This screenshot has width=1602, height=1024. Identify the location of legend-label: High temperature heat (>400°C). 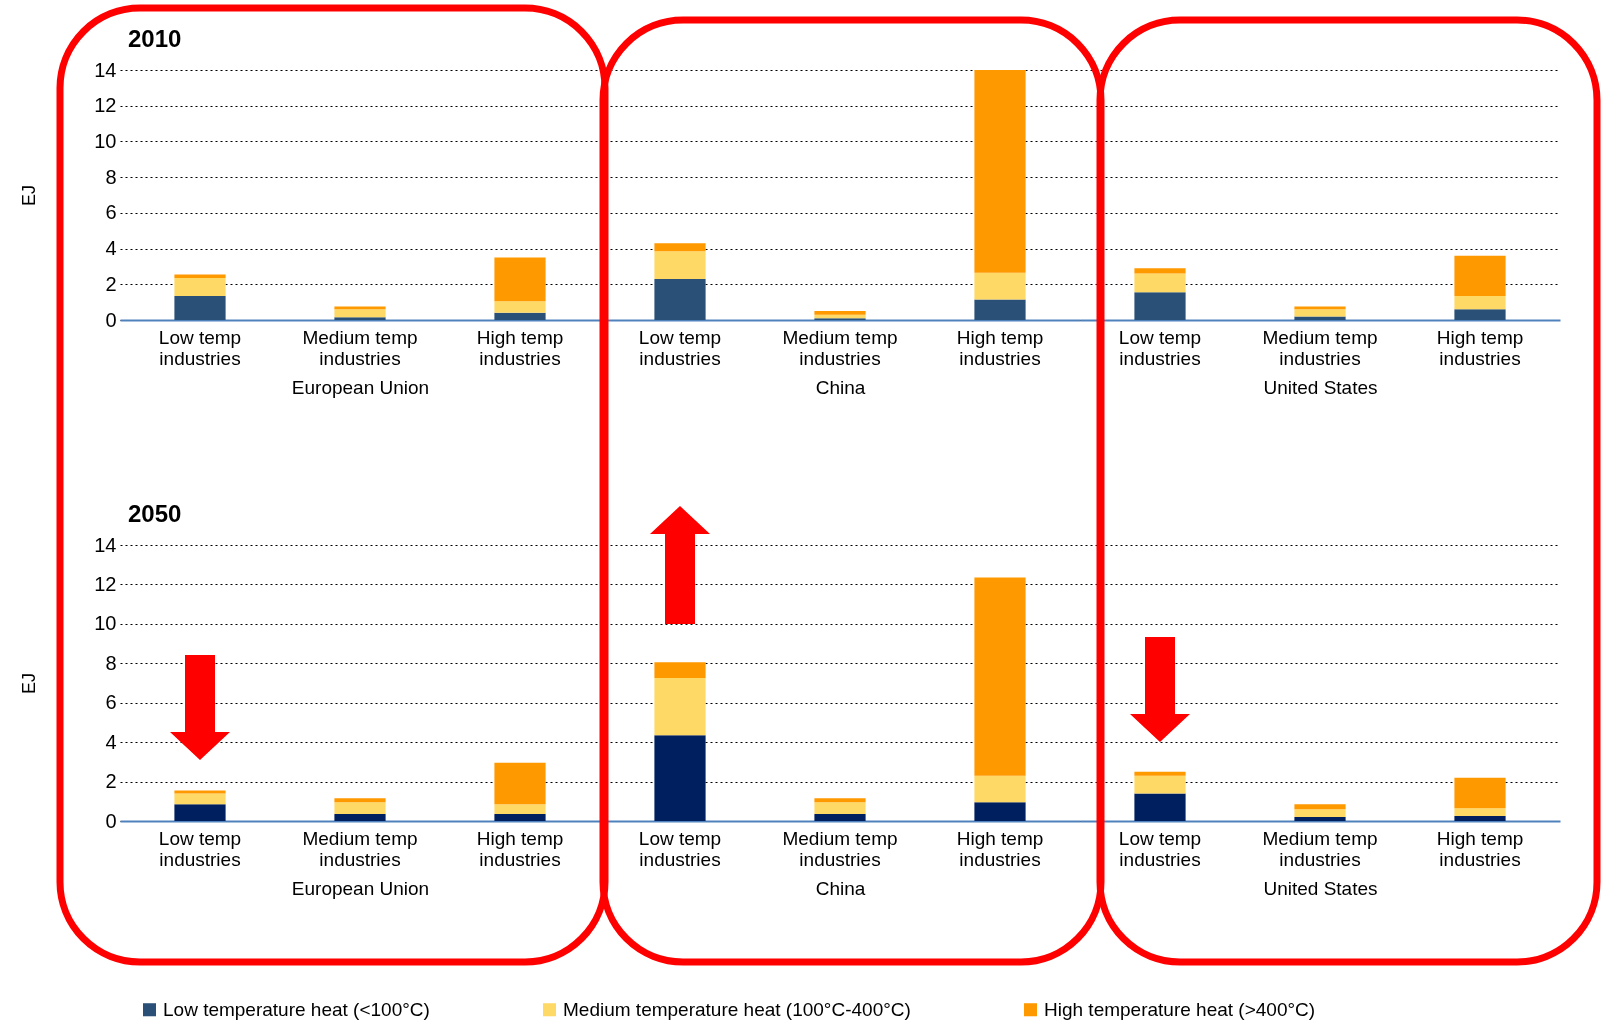
(1180, 1009).